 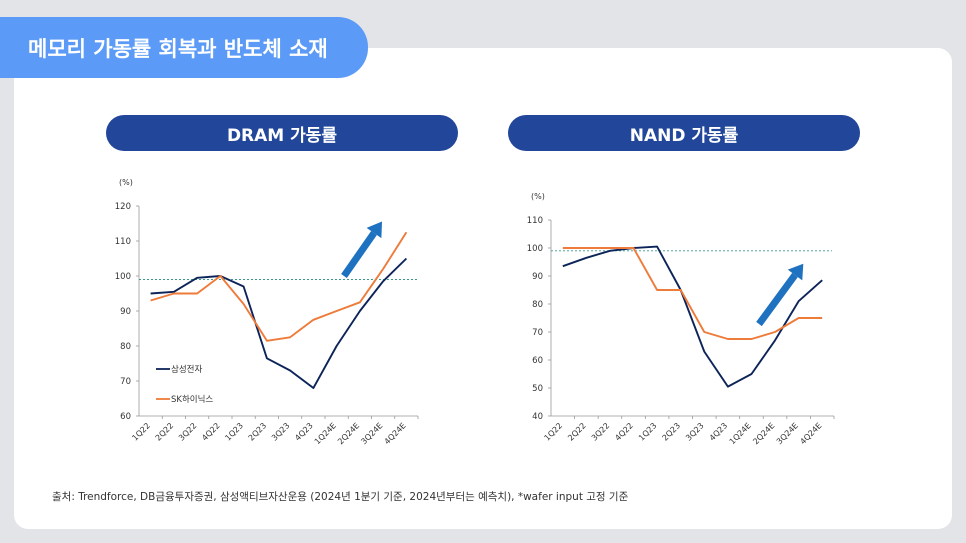 What do you see at coordinates (282, 133) in the screenshot?
I see `dram-chart-title: DRAM 가동률` at bounding box center [282, 133].